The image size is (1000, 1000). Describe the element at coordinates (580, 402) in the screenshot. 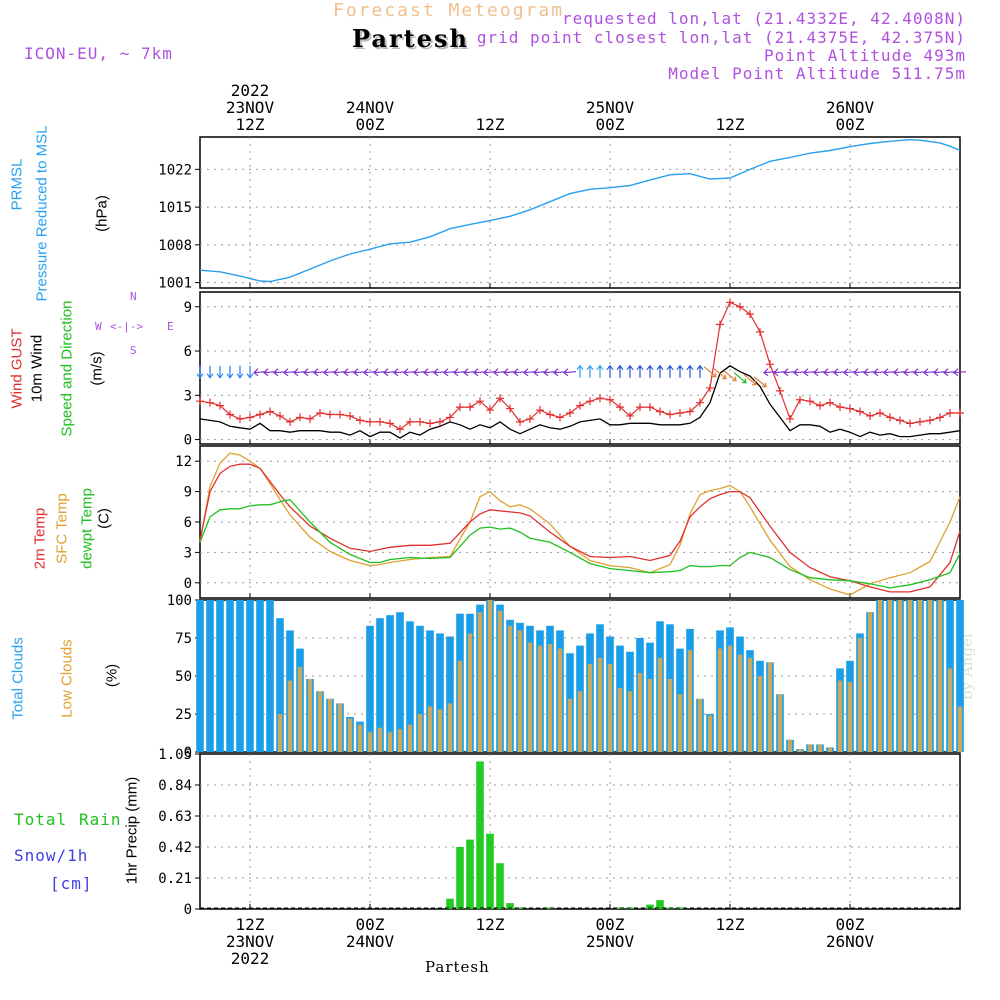

I see `wind-10m-line` at that location.